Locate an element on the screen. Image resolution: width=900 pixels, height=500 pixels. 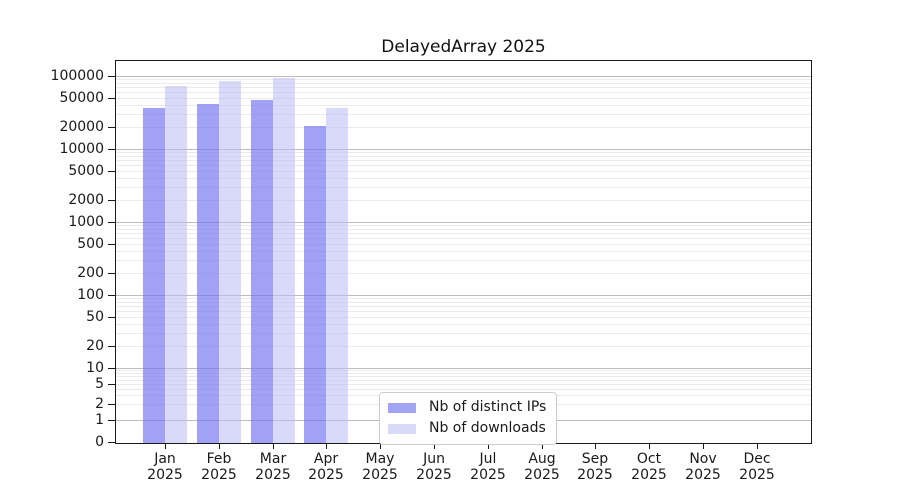
y-tick-label: 0 is located at coordinates (99, 442).